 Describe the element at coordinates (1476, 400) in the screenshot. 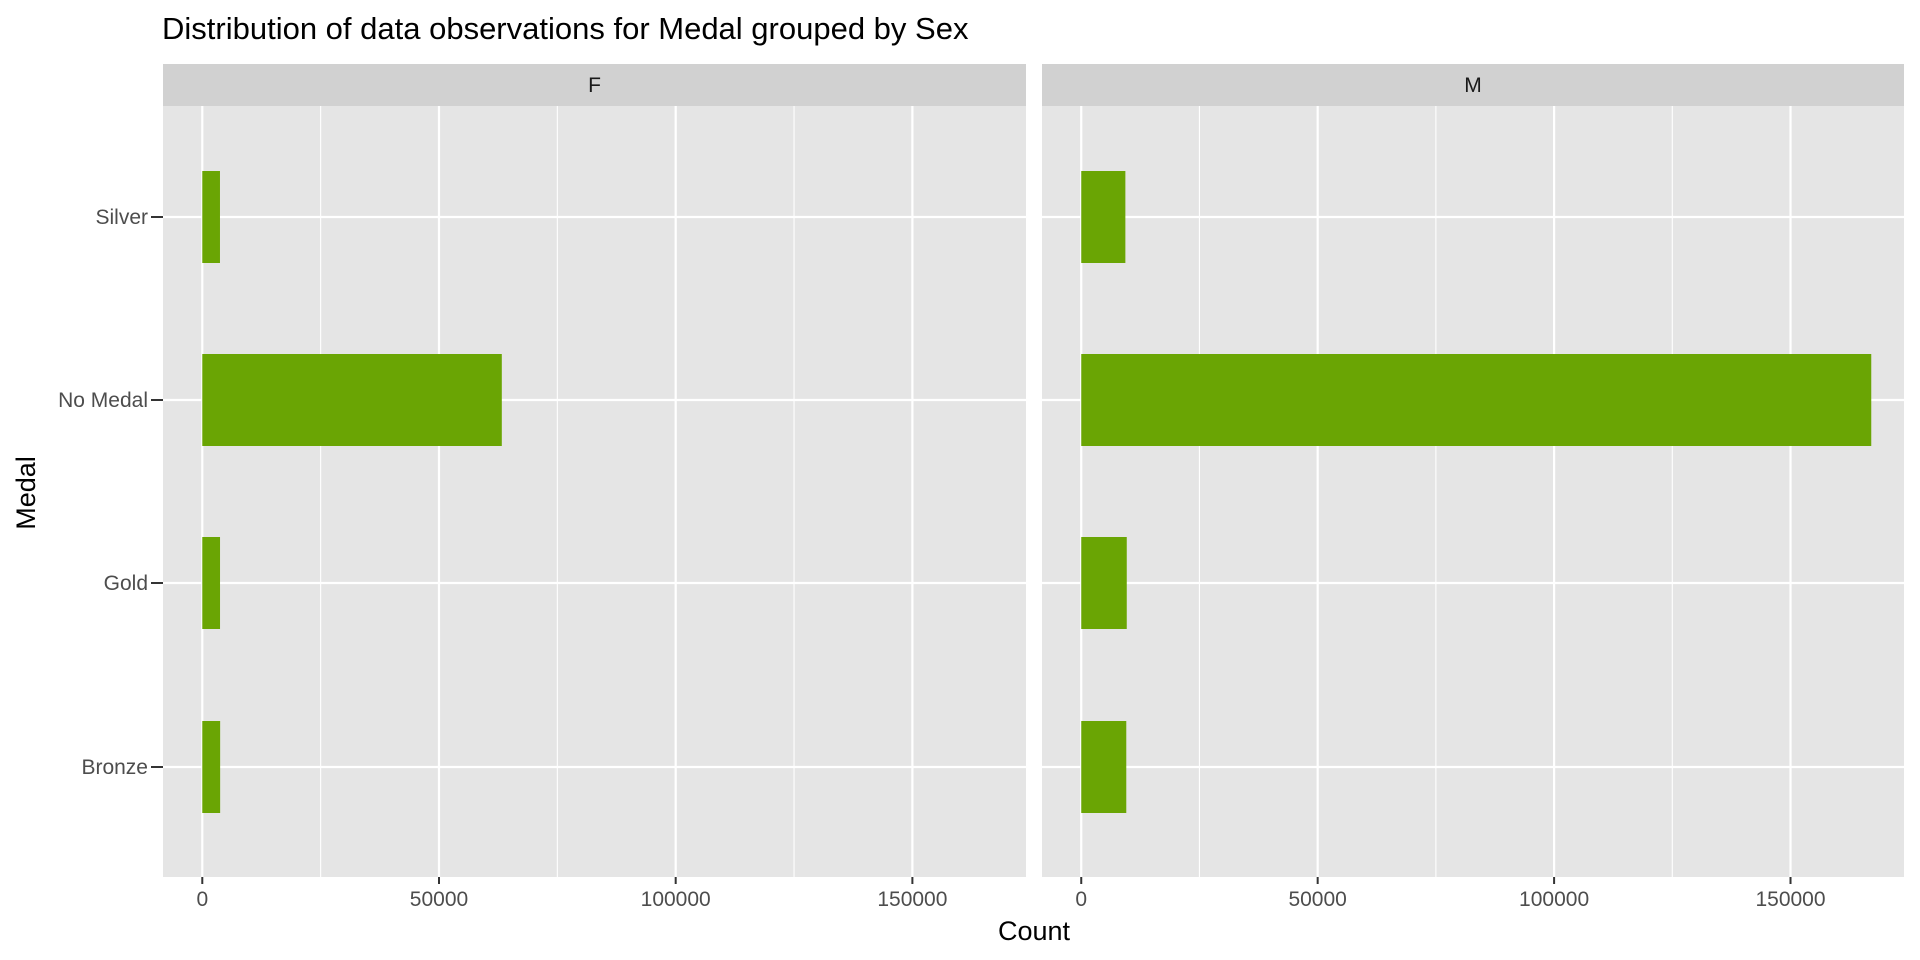

I see `bar-m-no-medal` at that location.